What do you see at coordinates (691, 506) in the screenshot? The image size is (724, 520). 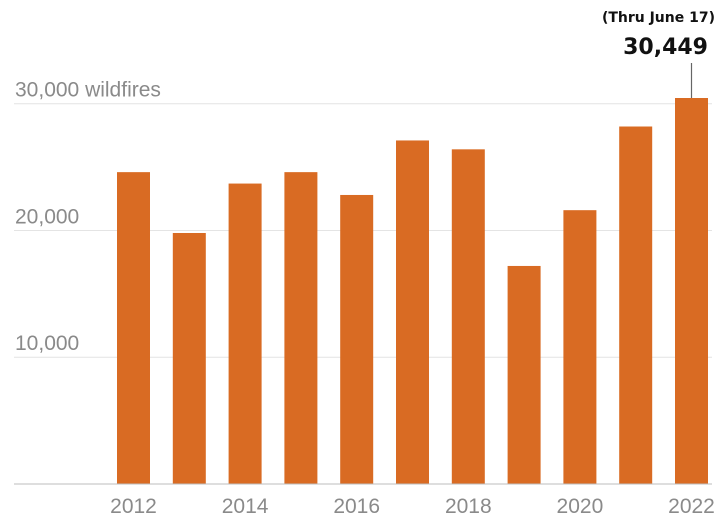 I see `x-tick-label-2022: 2022` at bounding box center [691, 506].